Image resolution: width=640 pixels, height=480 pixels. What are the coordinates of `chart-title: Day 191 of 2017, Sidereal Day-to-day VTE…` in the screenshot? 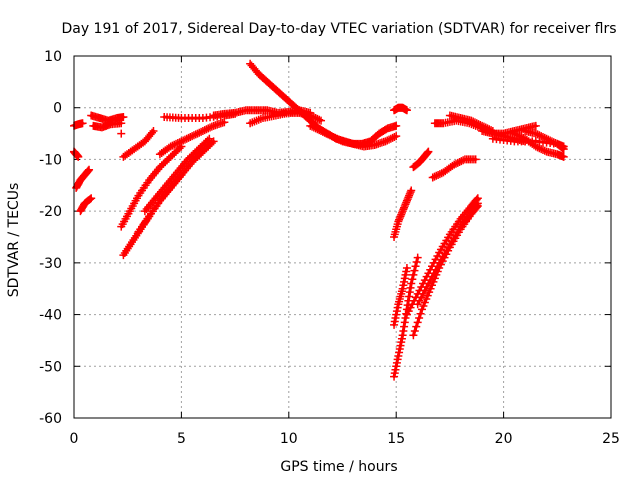 It's located at (338, 29).